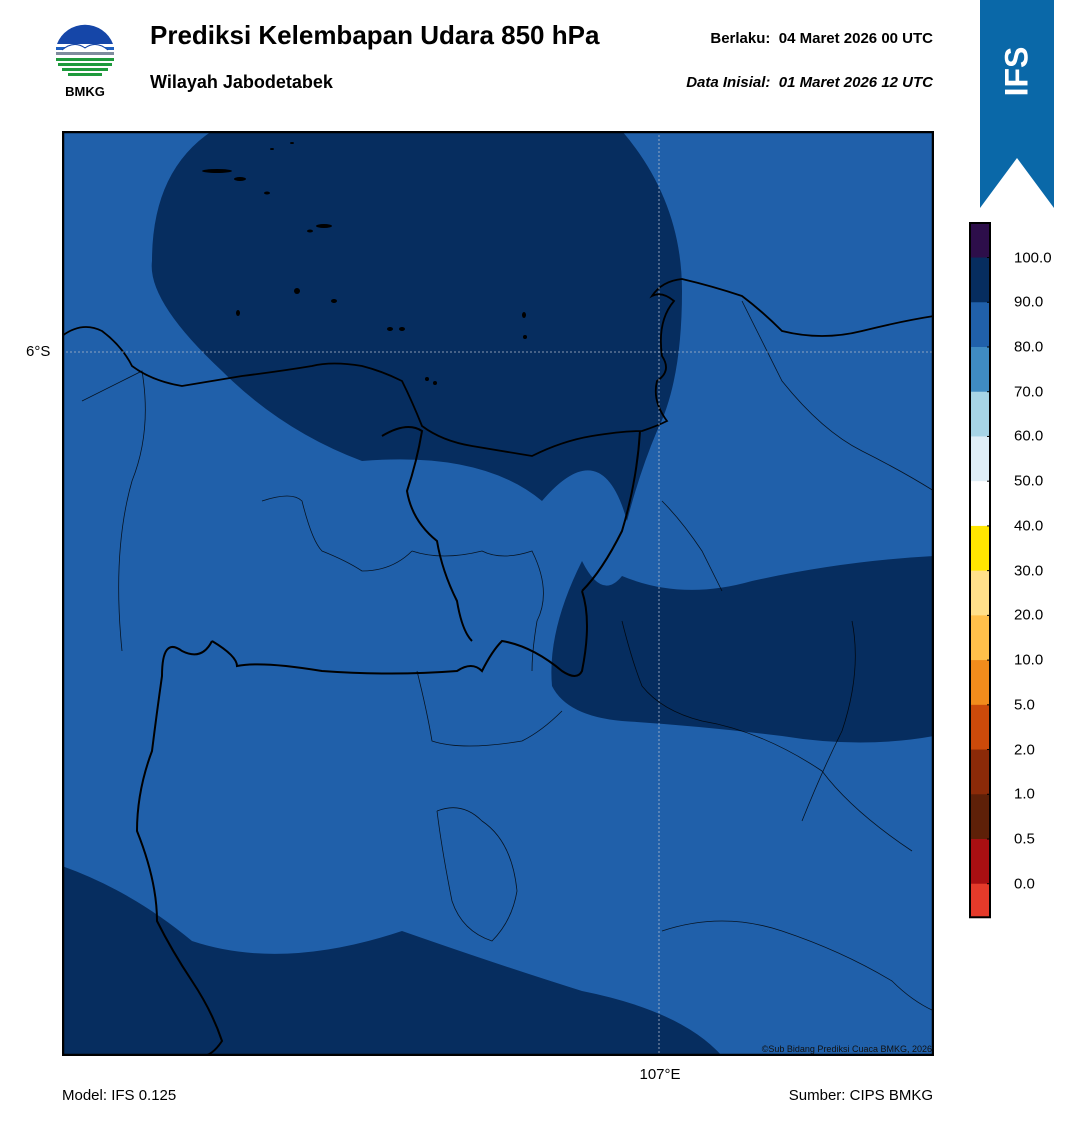  What do you see at coordinates (375, 35) in the screenshot?
I see `page-title: Prediksi Kelembapan Udara 850 hPa` at bounding box center [375, 35].